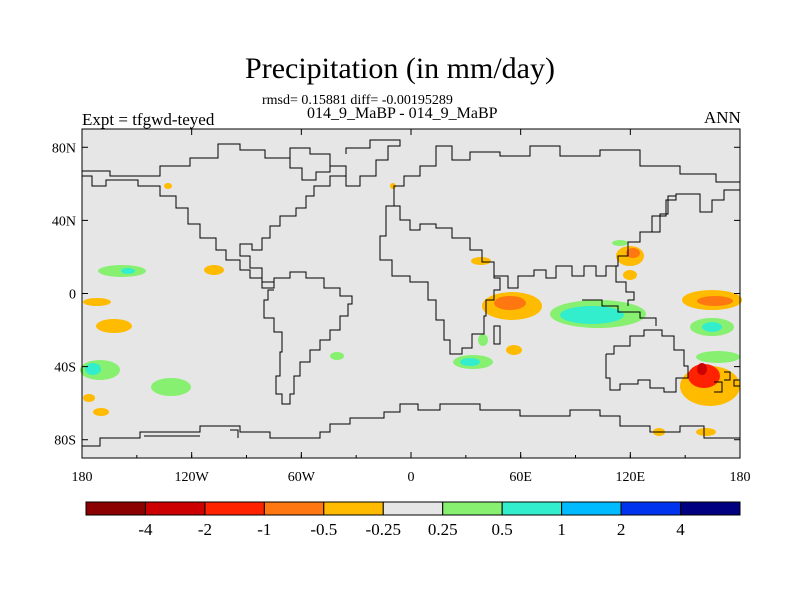  What do you see at coordinates (402, 113) in the screenshot?
I see `chart-subtitle: 014_9_MaBP - 014_9_MaBP` at bounding box center [402, 113].